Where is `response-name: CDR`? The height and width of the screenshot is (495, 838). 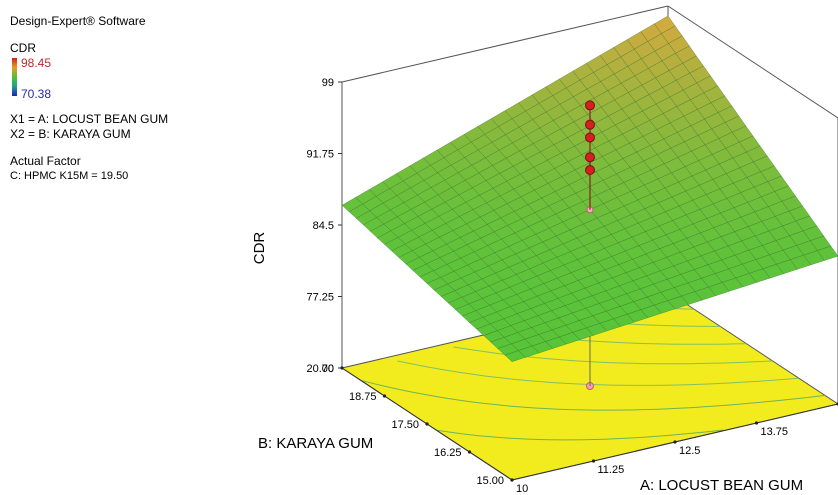
response-name: CDR is located at coordinates (23, 48).